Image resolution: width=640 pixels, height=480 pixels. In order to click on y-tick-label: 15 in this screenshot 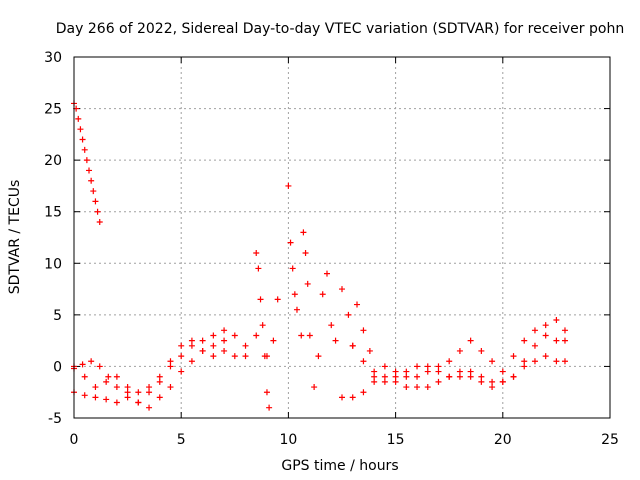, I will do `click(53, 213)`.